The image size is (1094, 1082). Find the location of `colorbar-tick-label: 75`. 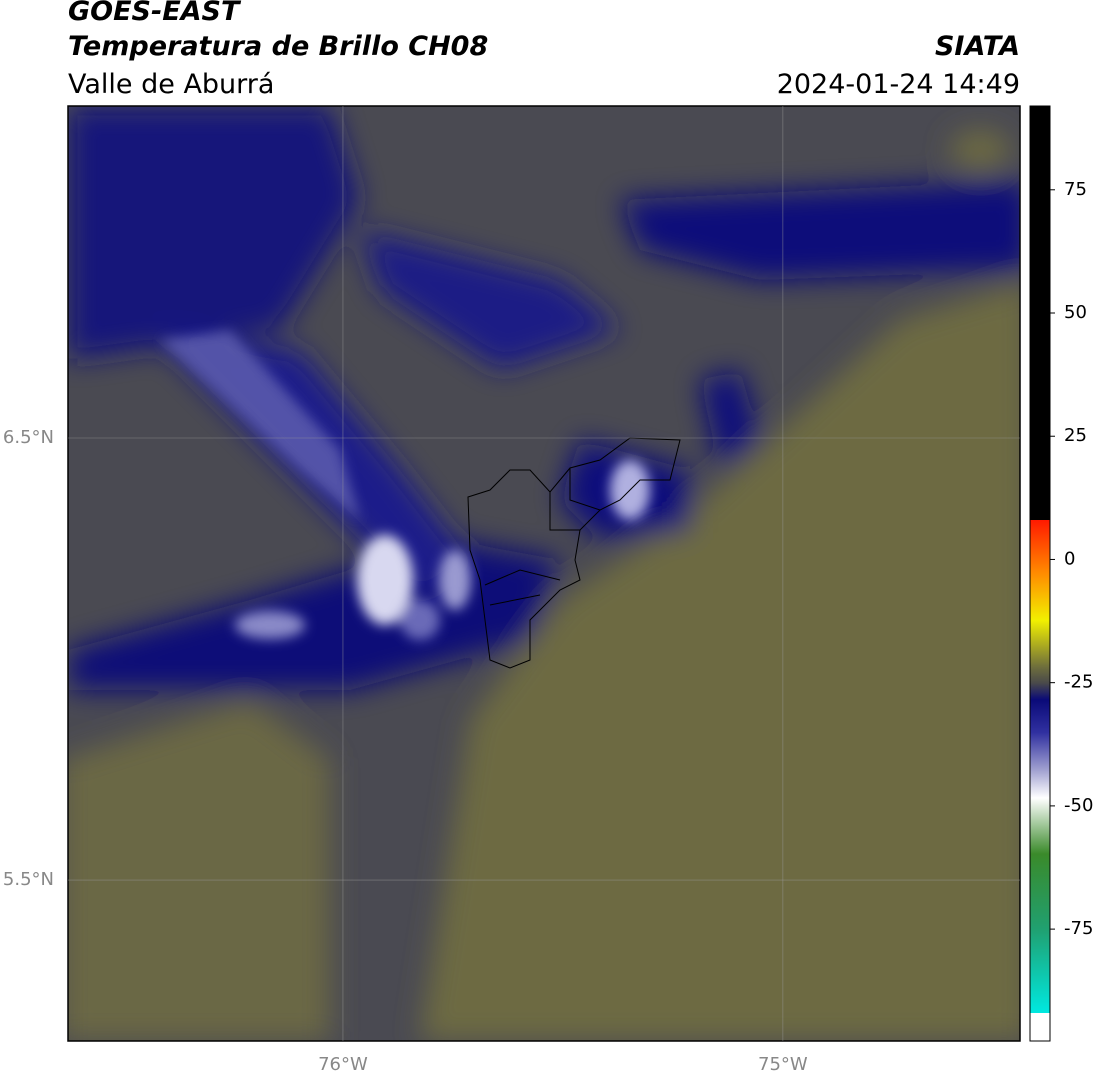

colorbar-tick-label: 75 is located at coordinates (1075, 189).